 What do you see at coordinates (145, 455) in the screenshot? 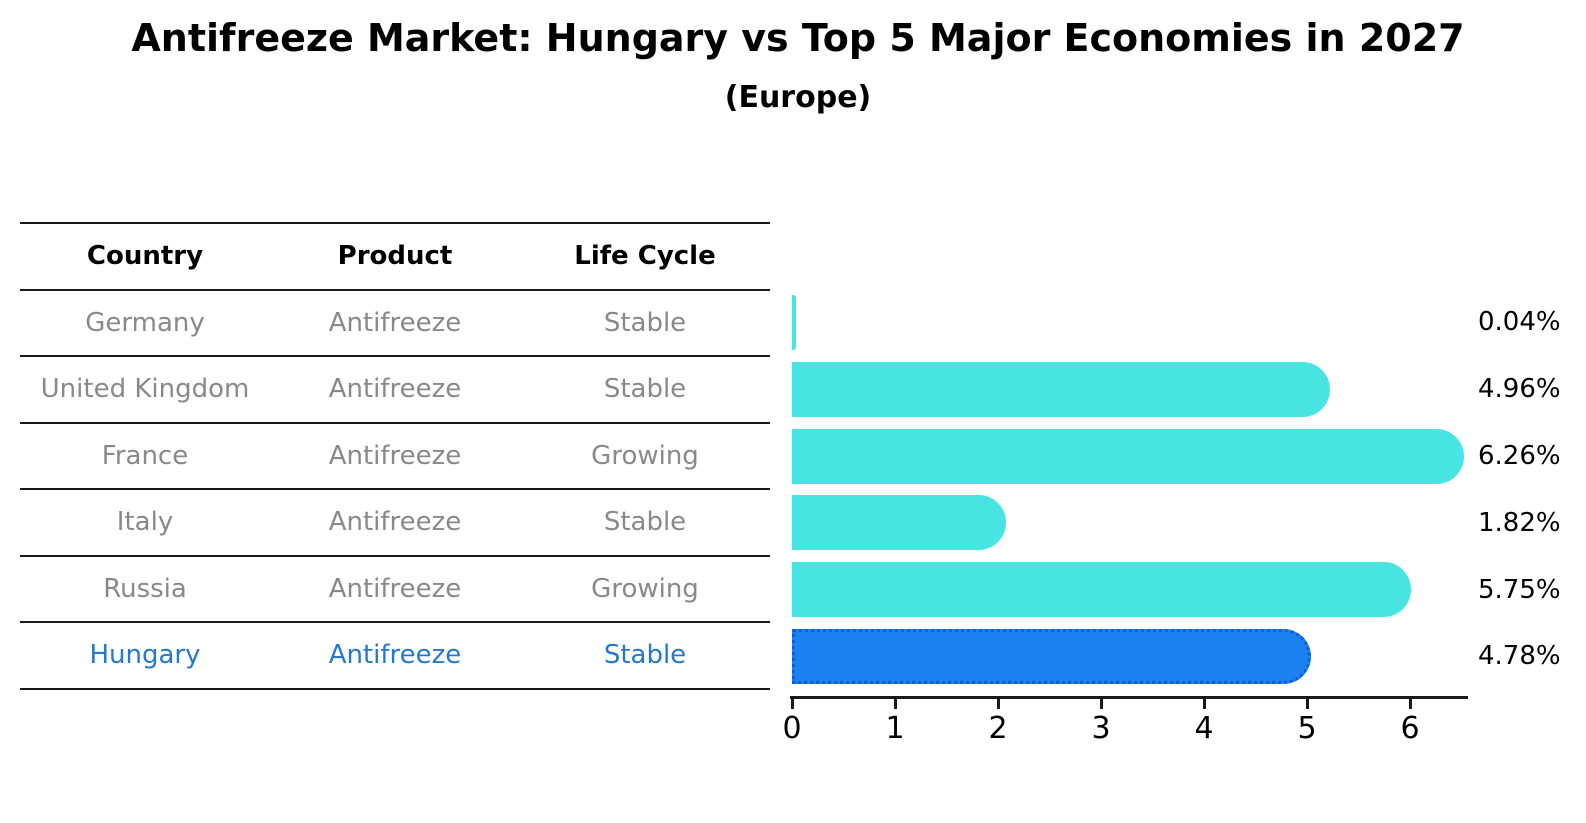
I see `country-cell: France` at bounding box center [145, 455].